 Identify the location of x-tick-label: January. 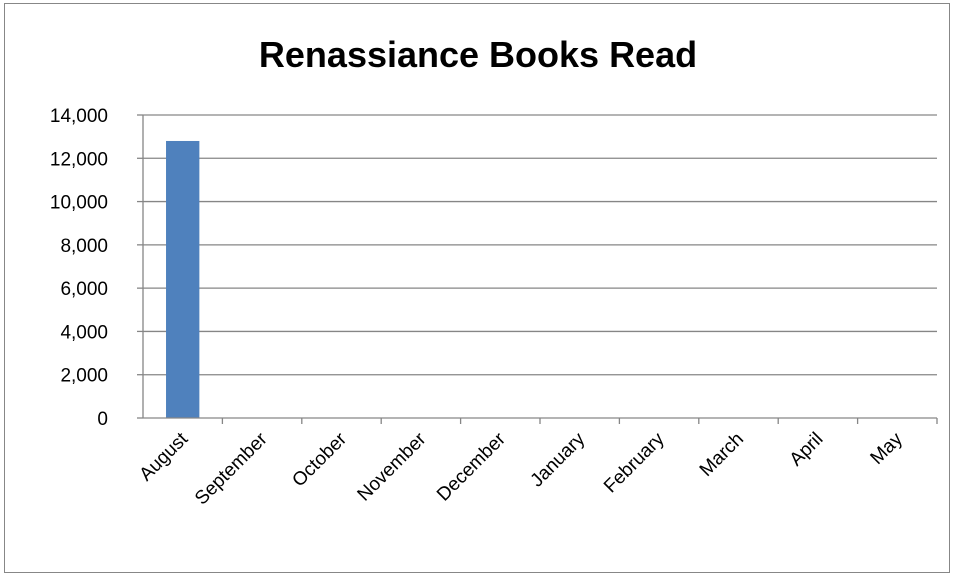
(558, 459).